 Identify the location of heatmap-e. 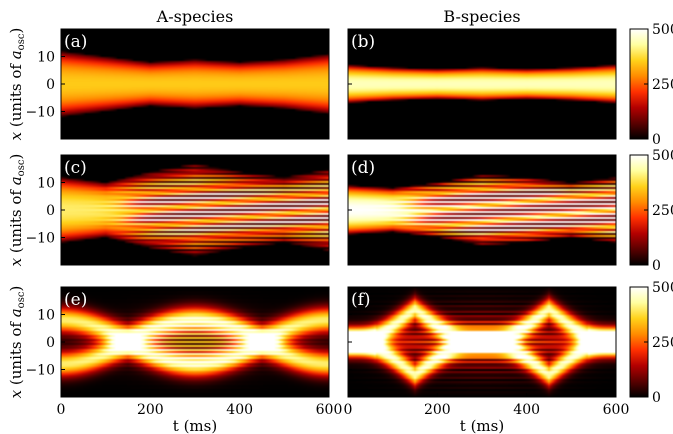
(195, 342).